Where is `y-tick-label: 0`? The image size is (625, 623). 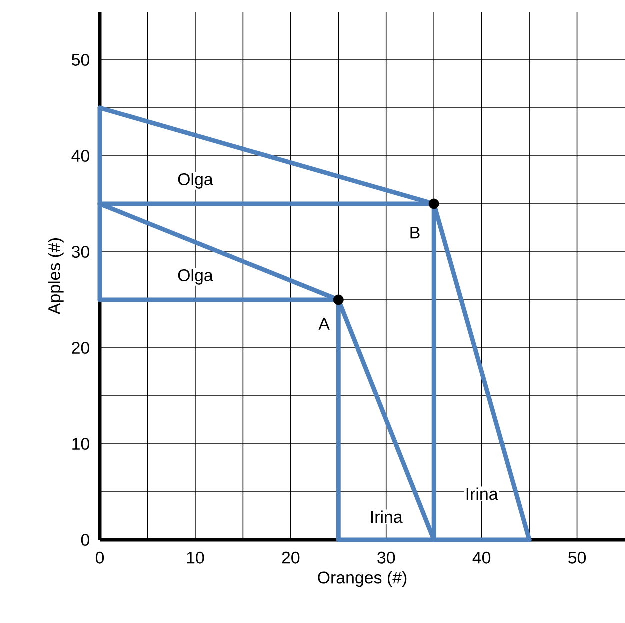
y-tick-label: 0 is located at coordinates (85, 540).